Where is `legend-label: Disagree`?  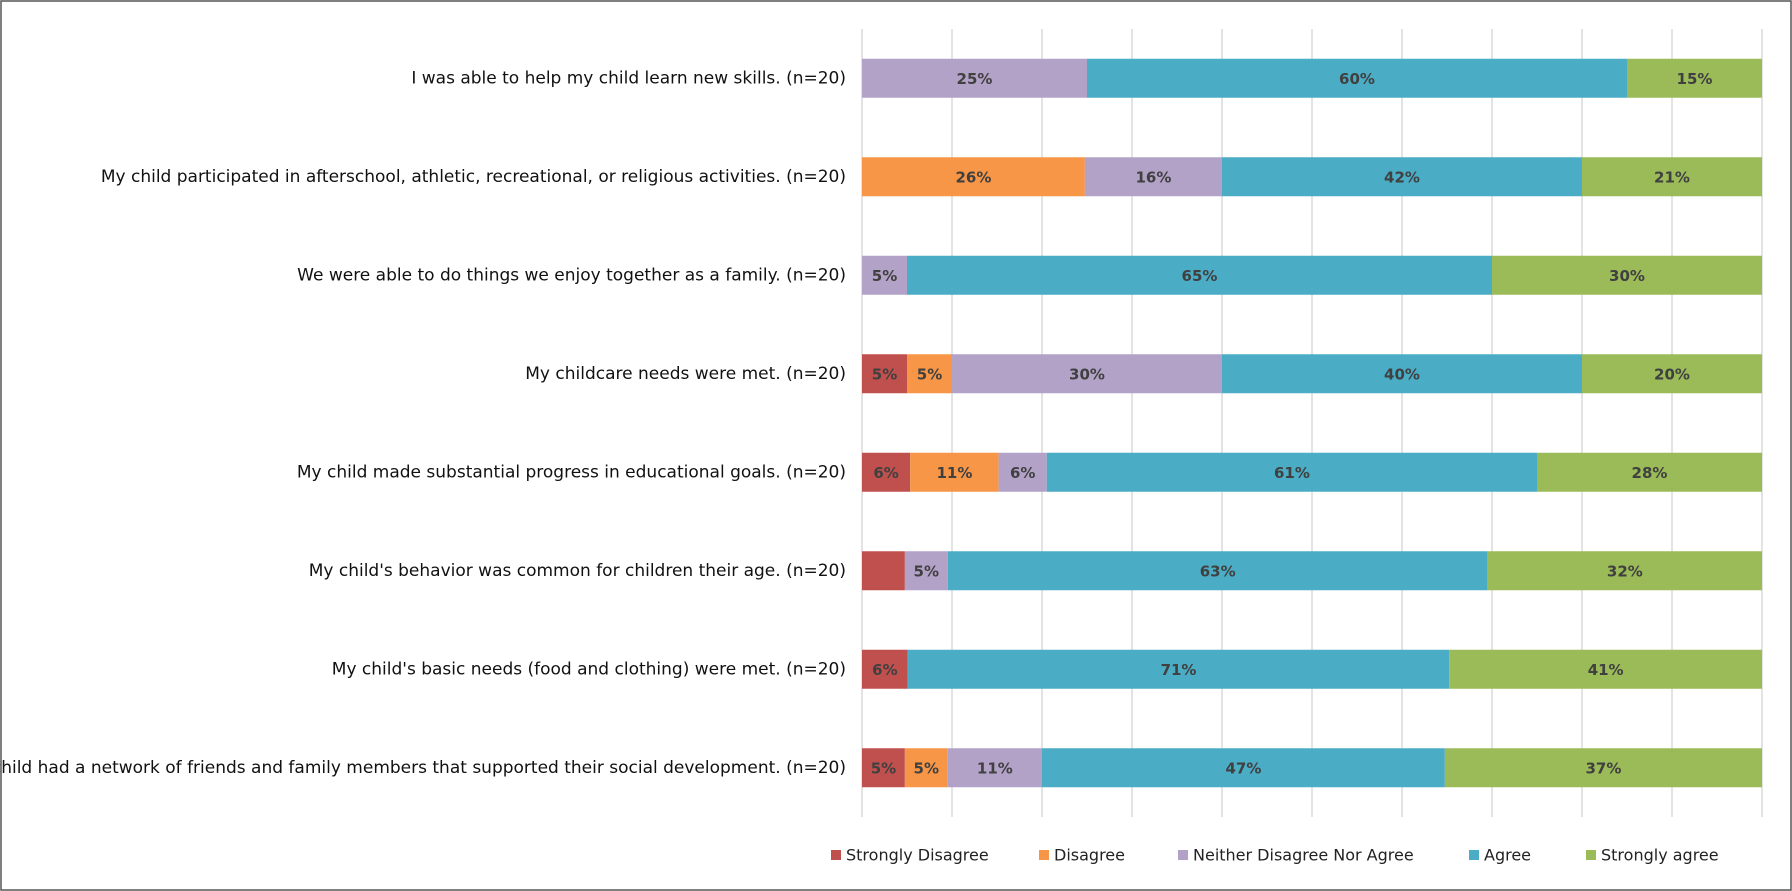 legend-label: Disagree is located at coordinates (1089, 855).